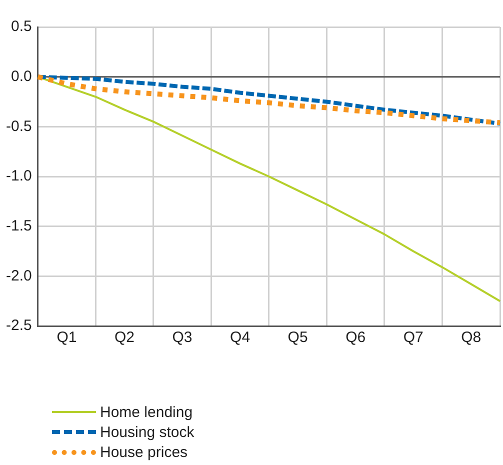 The width and height of the screenshot is (503, 465). Describe the element at coordinates (19, 225) in the screenshot. I see `y-tick-label: -1.5` at that location.